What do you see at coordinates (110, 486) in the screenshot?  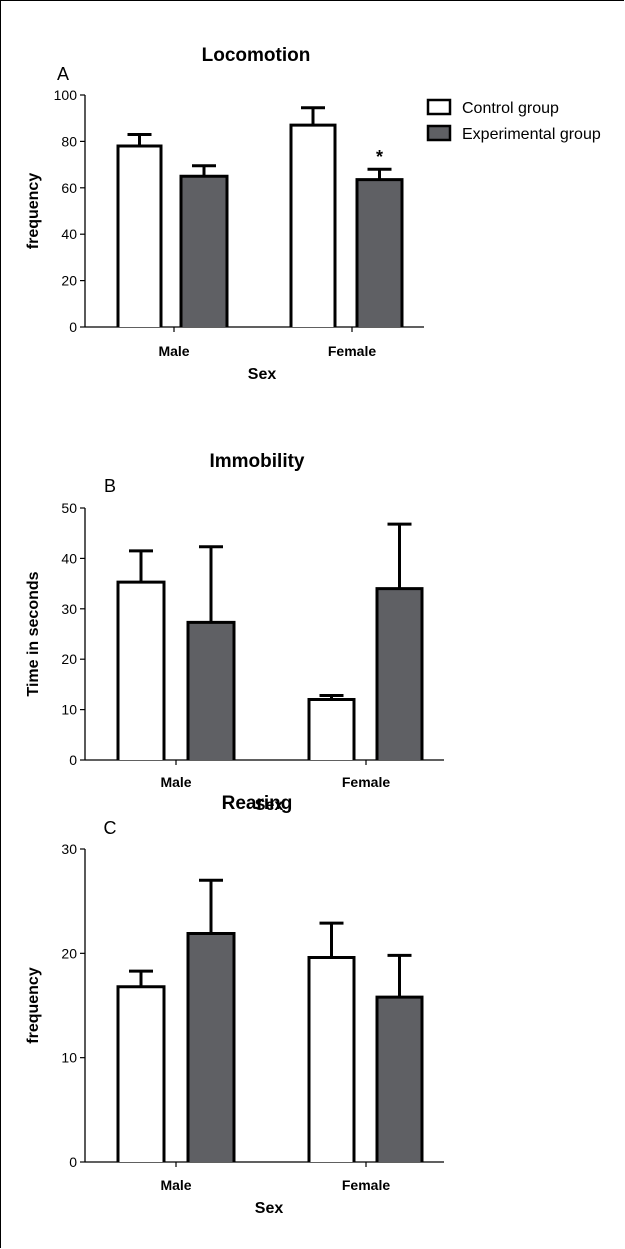 I see `panel-label: B` at bounding box center [110, 486].